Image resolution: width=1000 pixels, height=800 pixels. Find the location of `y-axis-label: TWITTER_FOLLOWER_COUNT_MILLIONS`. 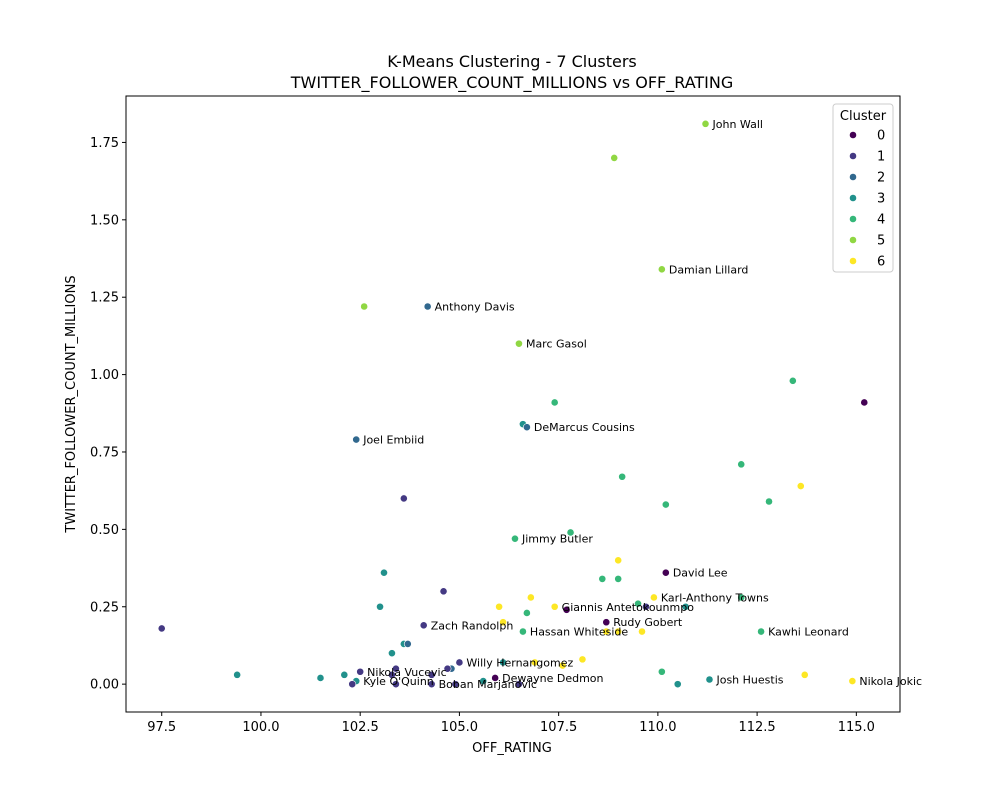

y-axis-label: TWITTER_FOLLOWER_COUNT_MILLIONS is located at coordinates (71, 404).